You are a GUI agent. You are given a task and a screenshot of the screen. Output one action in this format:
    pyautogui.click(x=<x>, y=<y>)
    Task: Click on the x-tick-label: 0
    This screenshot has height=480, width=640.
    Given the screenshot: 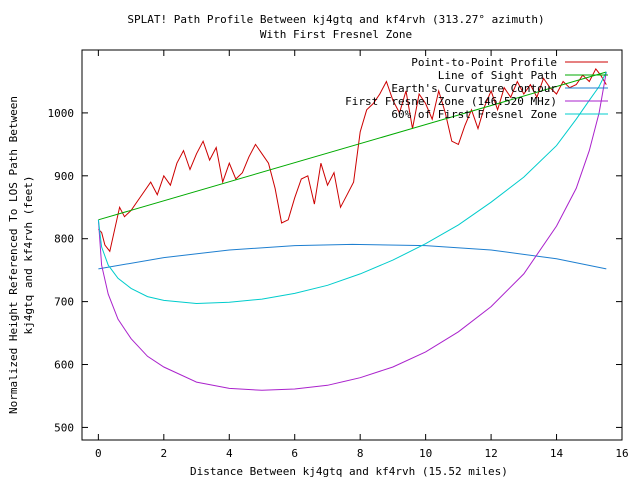 What is the action you would take?
    pyautogui.click(x=98, y=453)
    